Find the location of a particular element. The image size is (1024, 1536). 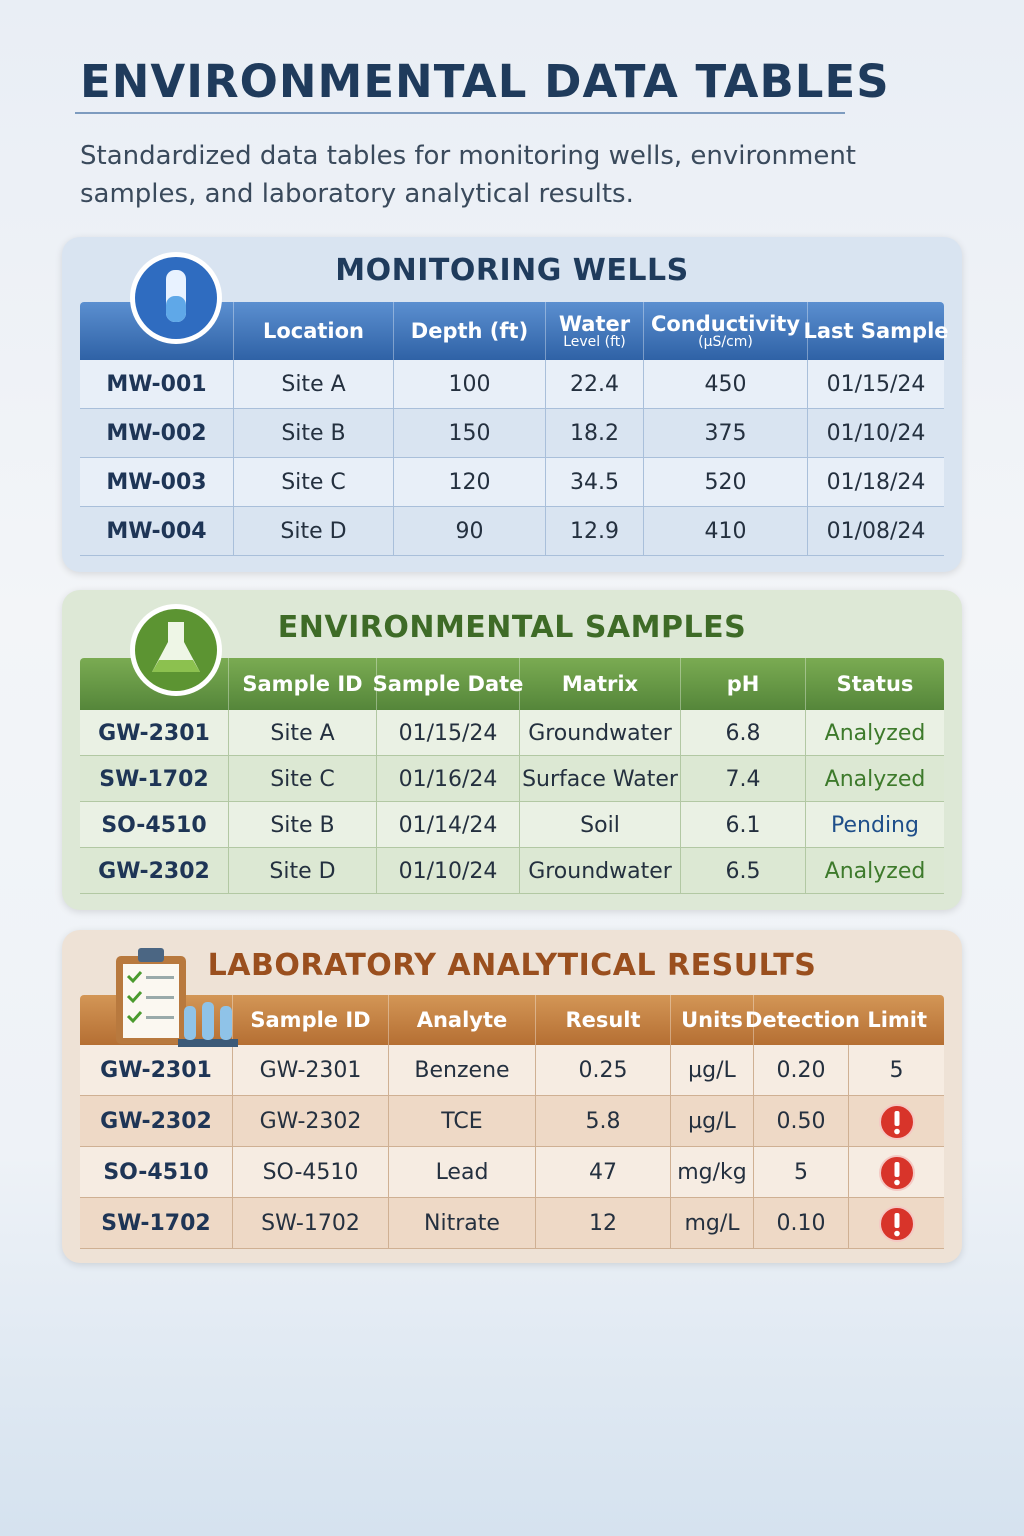

table-cell: Site A is located at coordinates (302, 733).